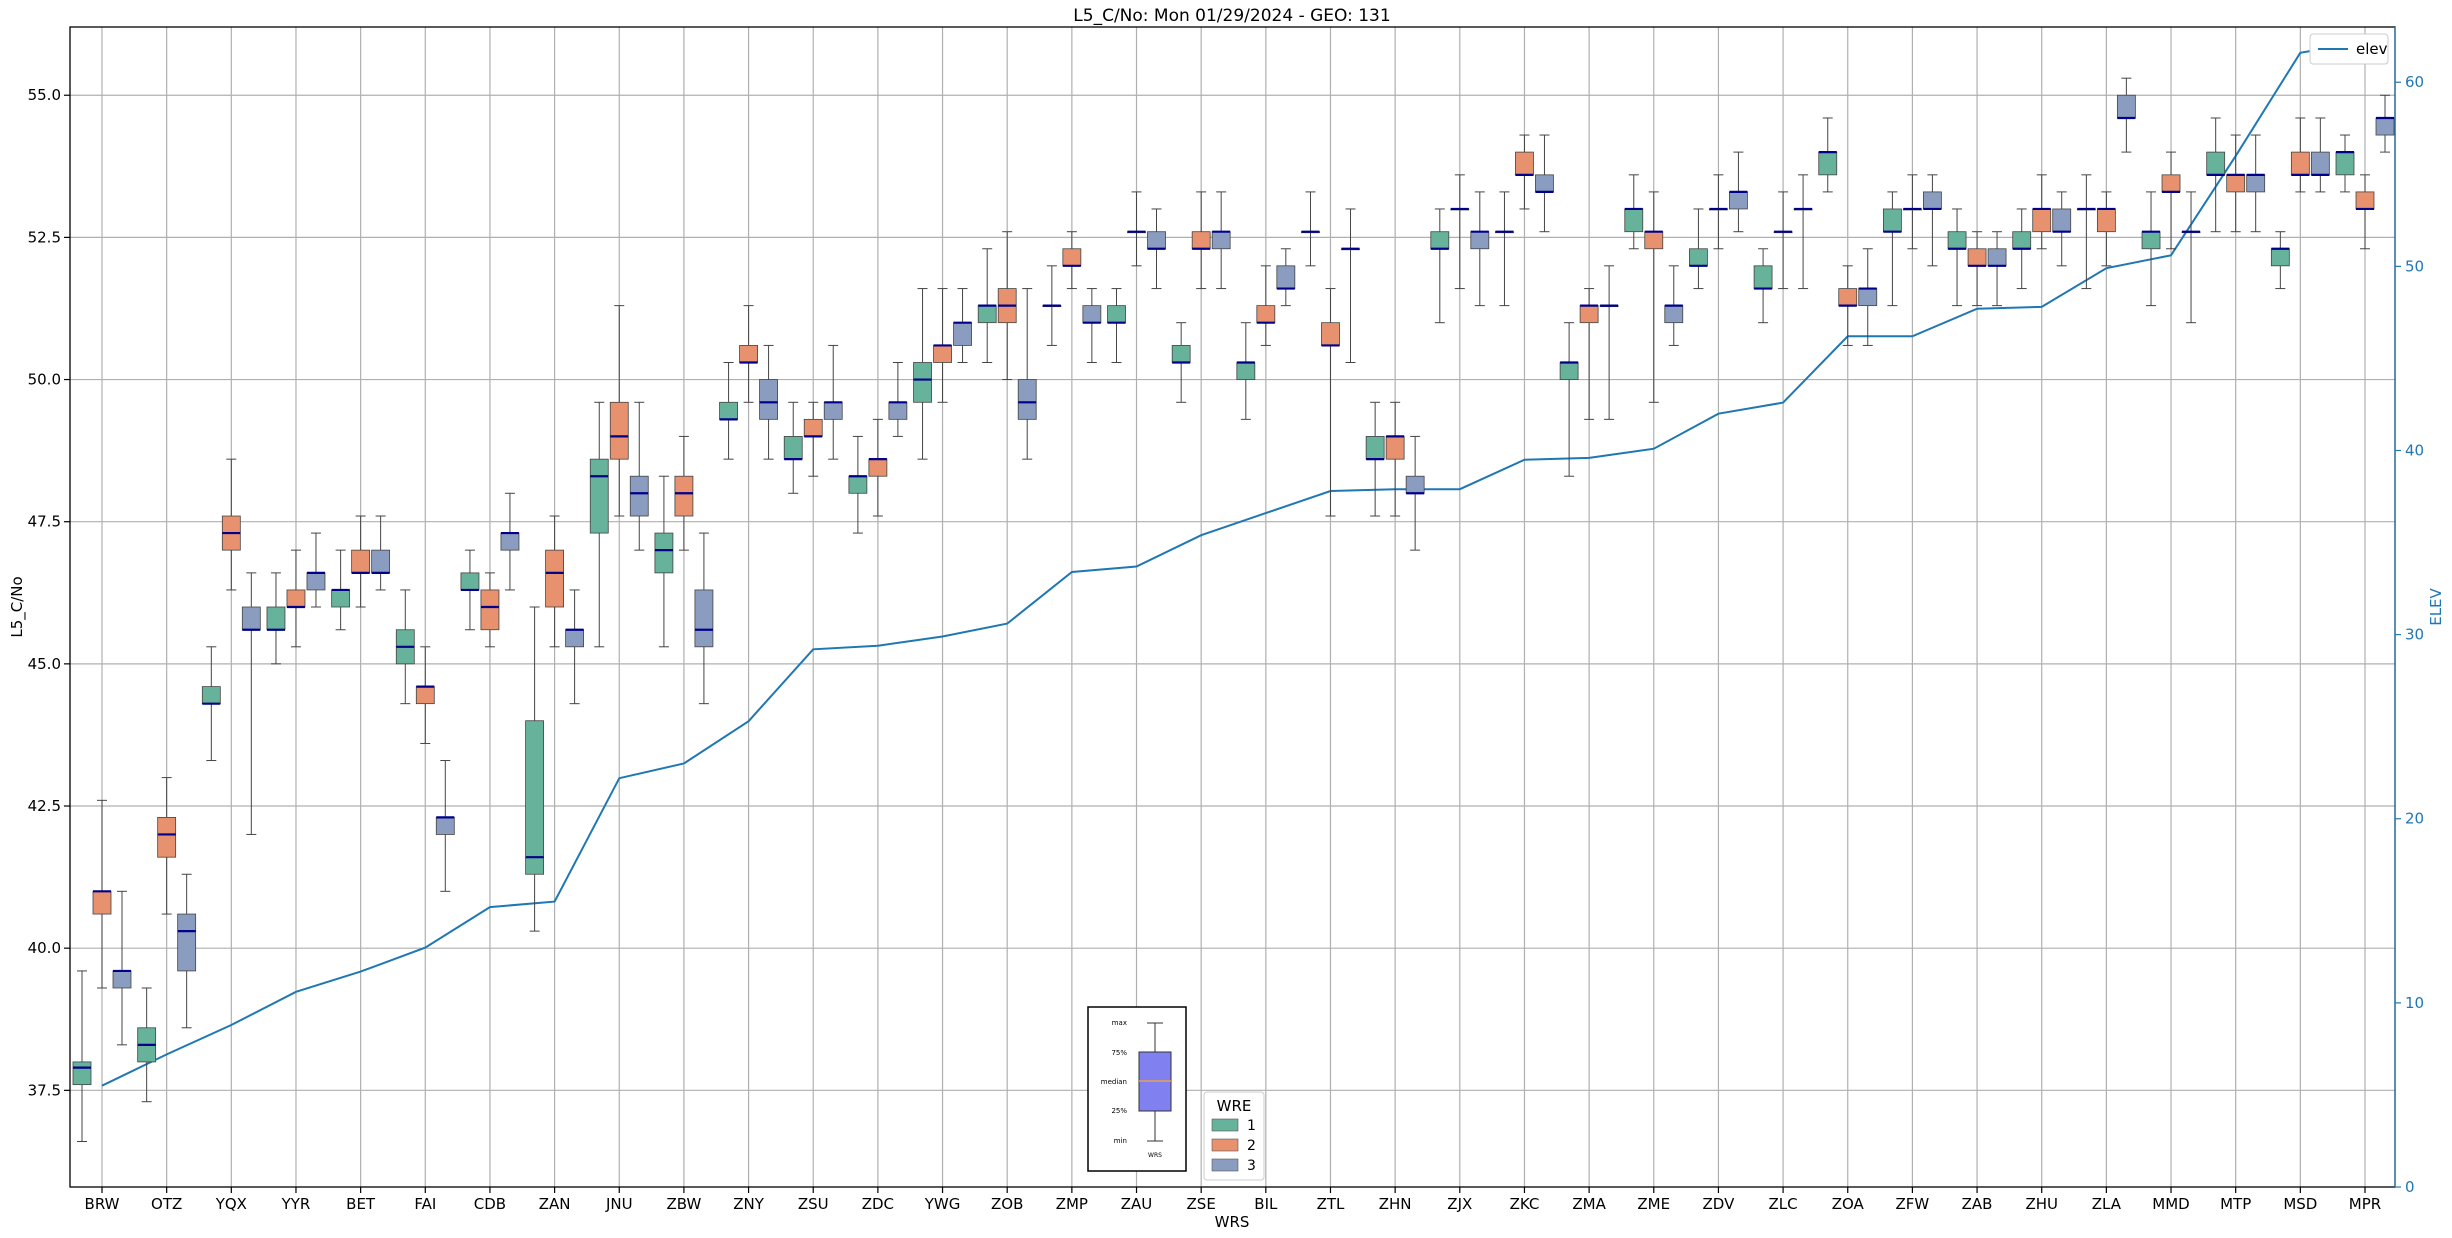 Image resolution: width=2452 pixels, height=1238 pixels. I want to click on box-OTZ-wre1, so click(147, 1045).